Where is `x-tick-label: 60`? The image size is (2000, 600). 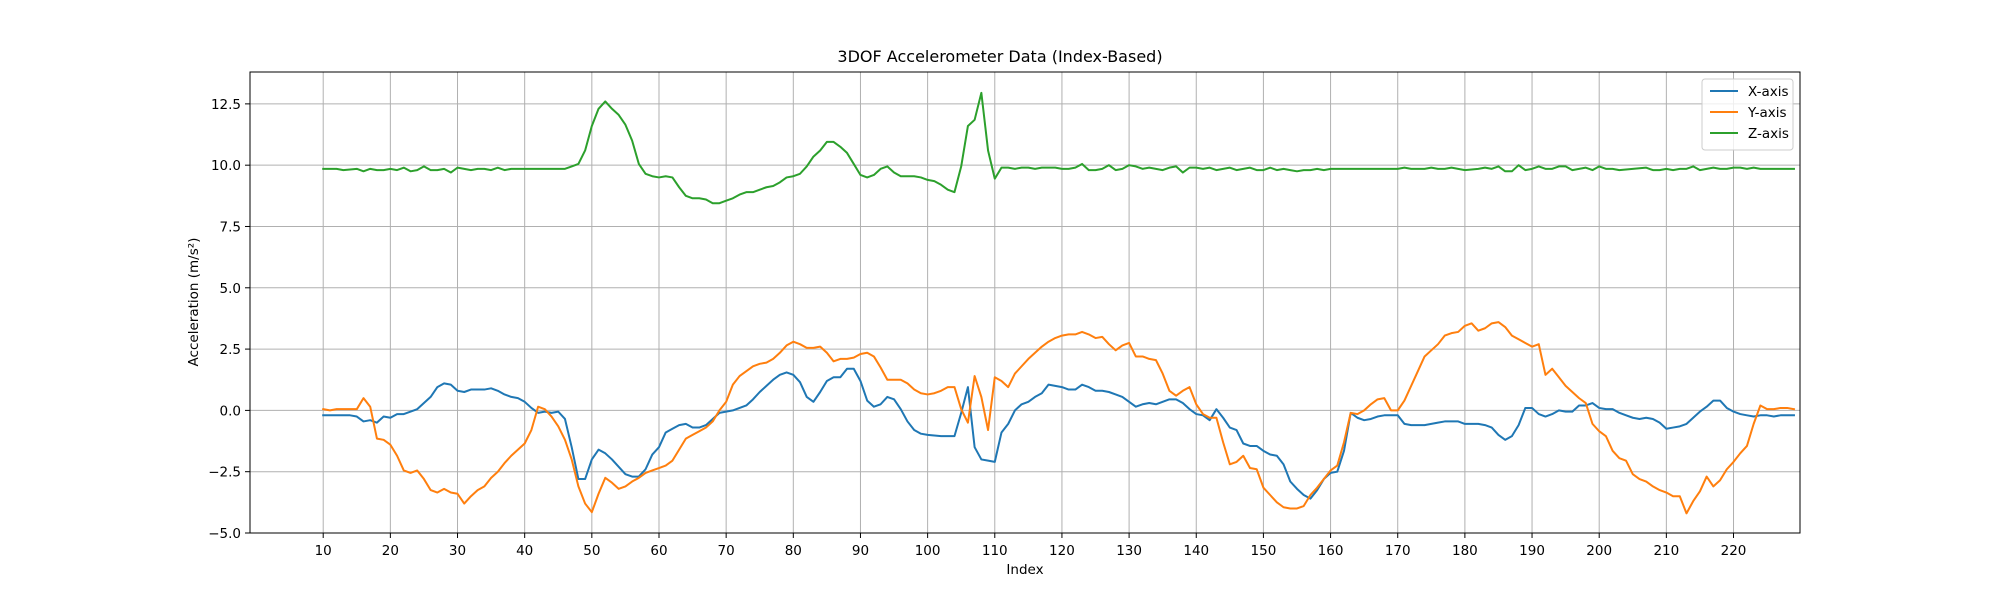
x-tick-label: 60 is located at coordinates (658, 551).